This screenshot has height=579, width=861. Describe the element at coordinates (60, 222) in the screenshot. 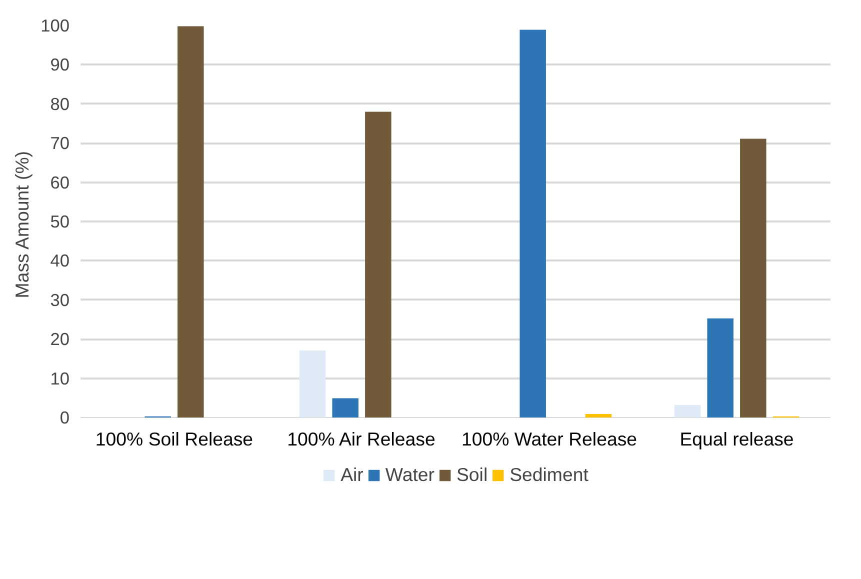

I see `y-tick-label: 50` at that location.